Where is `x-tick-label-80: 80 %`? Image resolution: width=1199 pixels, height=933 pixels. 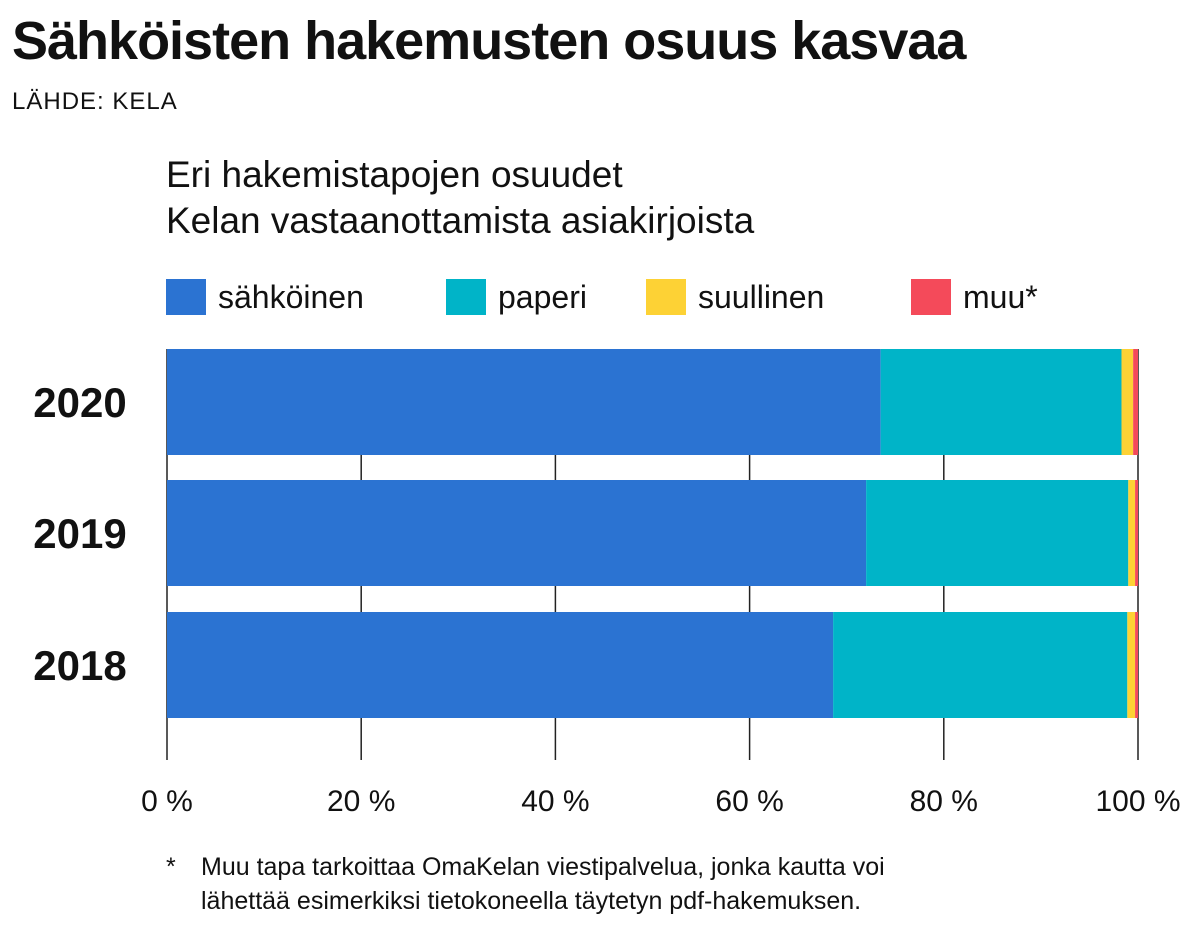 x-tick-label-80: 80 % is located at coordinates (944, 801).